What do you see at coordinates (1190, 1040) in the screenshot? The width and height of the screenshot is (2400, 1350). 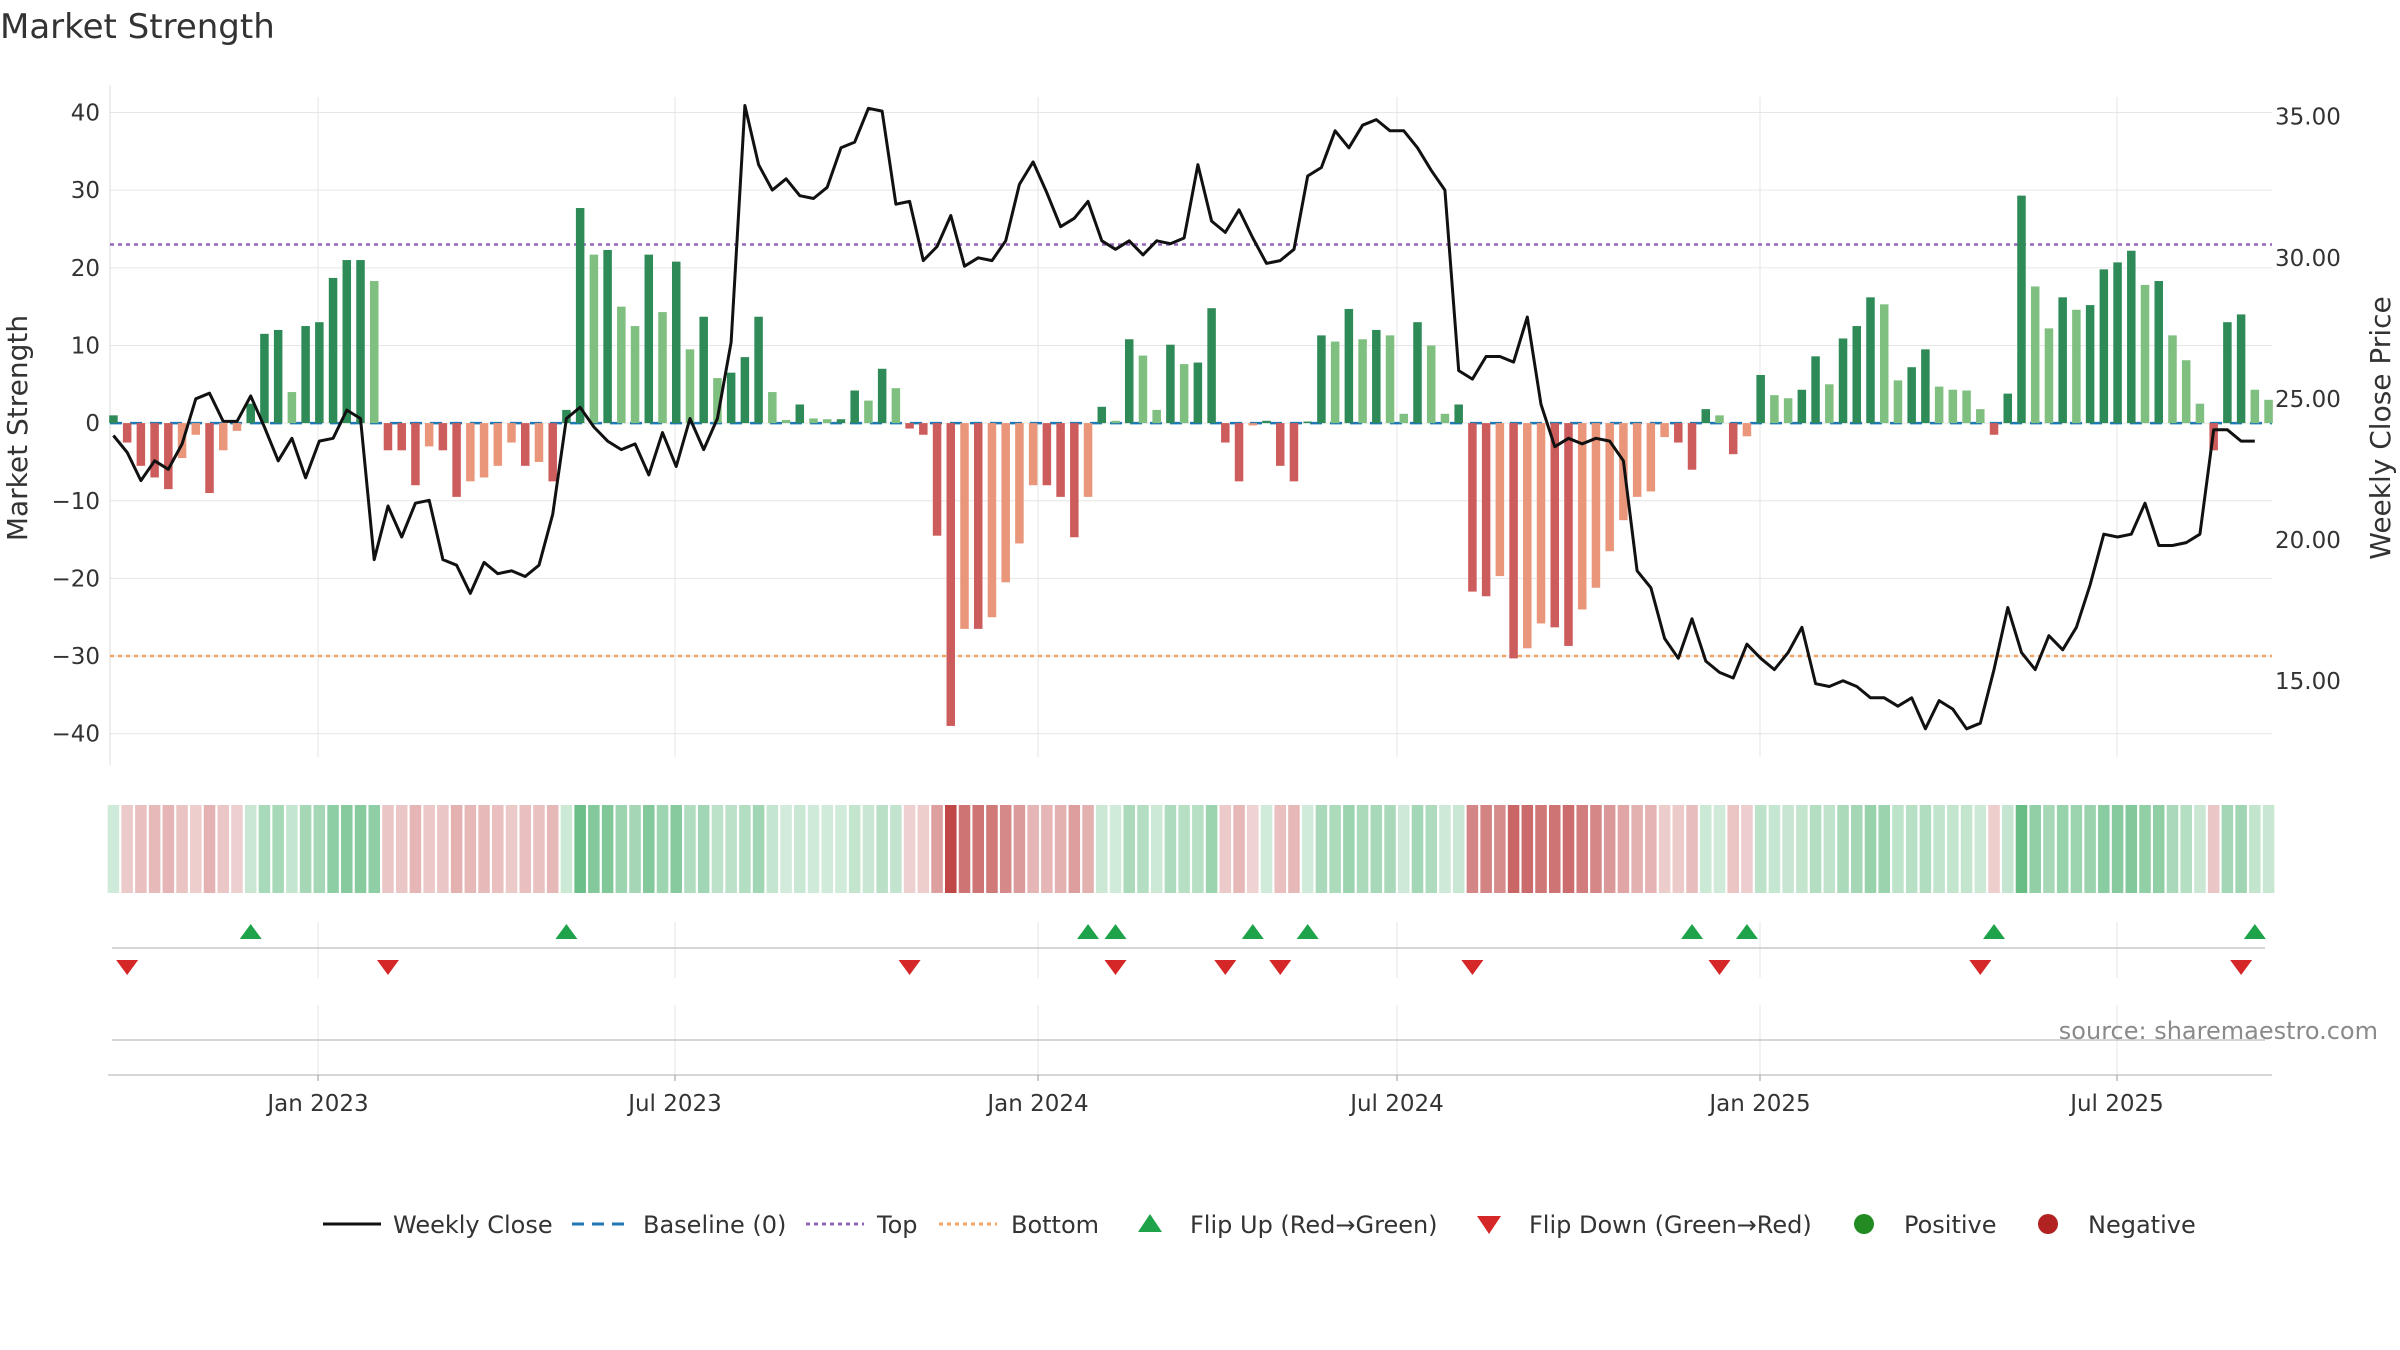 I see `empty-panel` at bounding box center [1190, 1040].